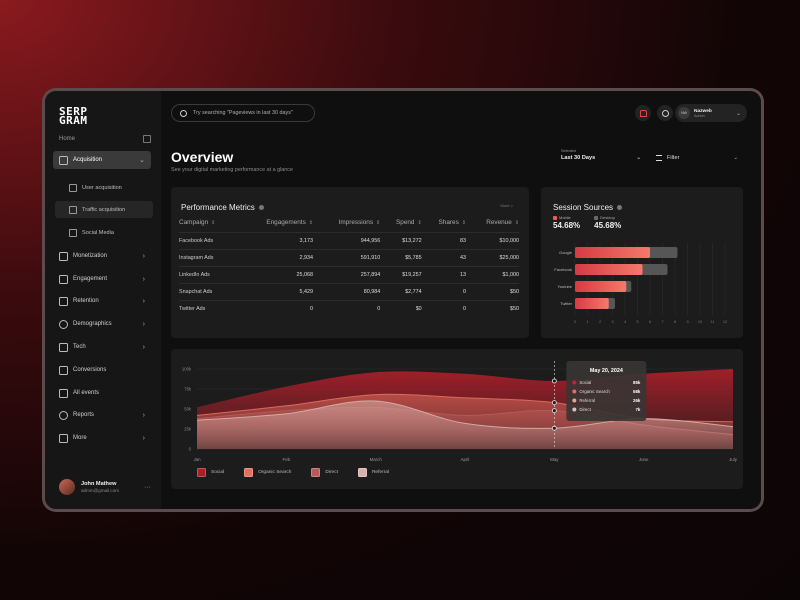 The image size is (800, 600). What do you see at coordinates (506, 205) in the screenshot?
I see `more-link: More >` at bounding box center [506, 205].